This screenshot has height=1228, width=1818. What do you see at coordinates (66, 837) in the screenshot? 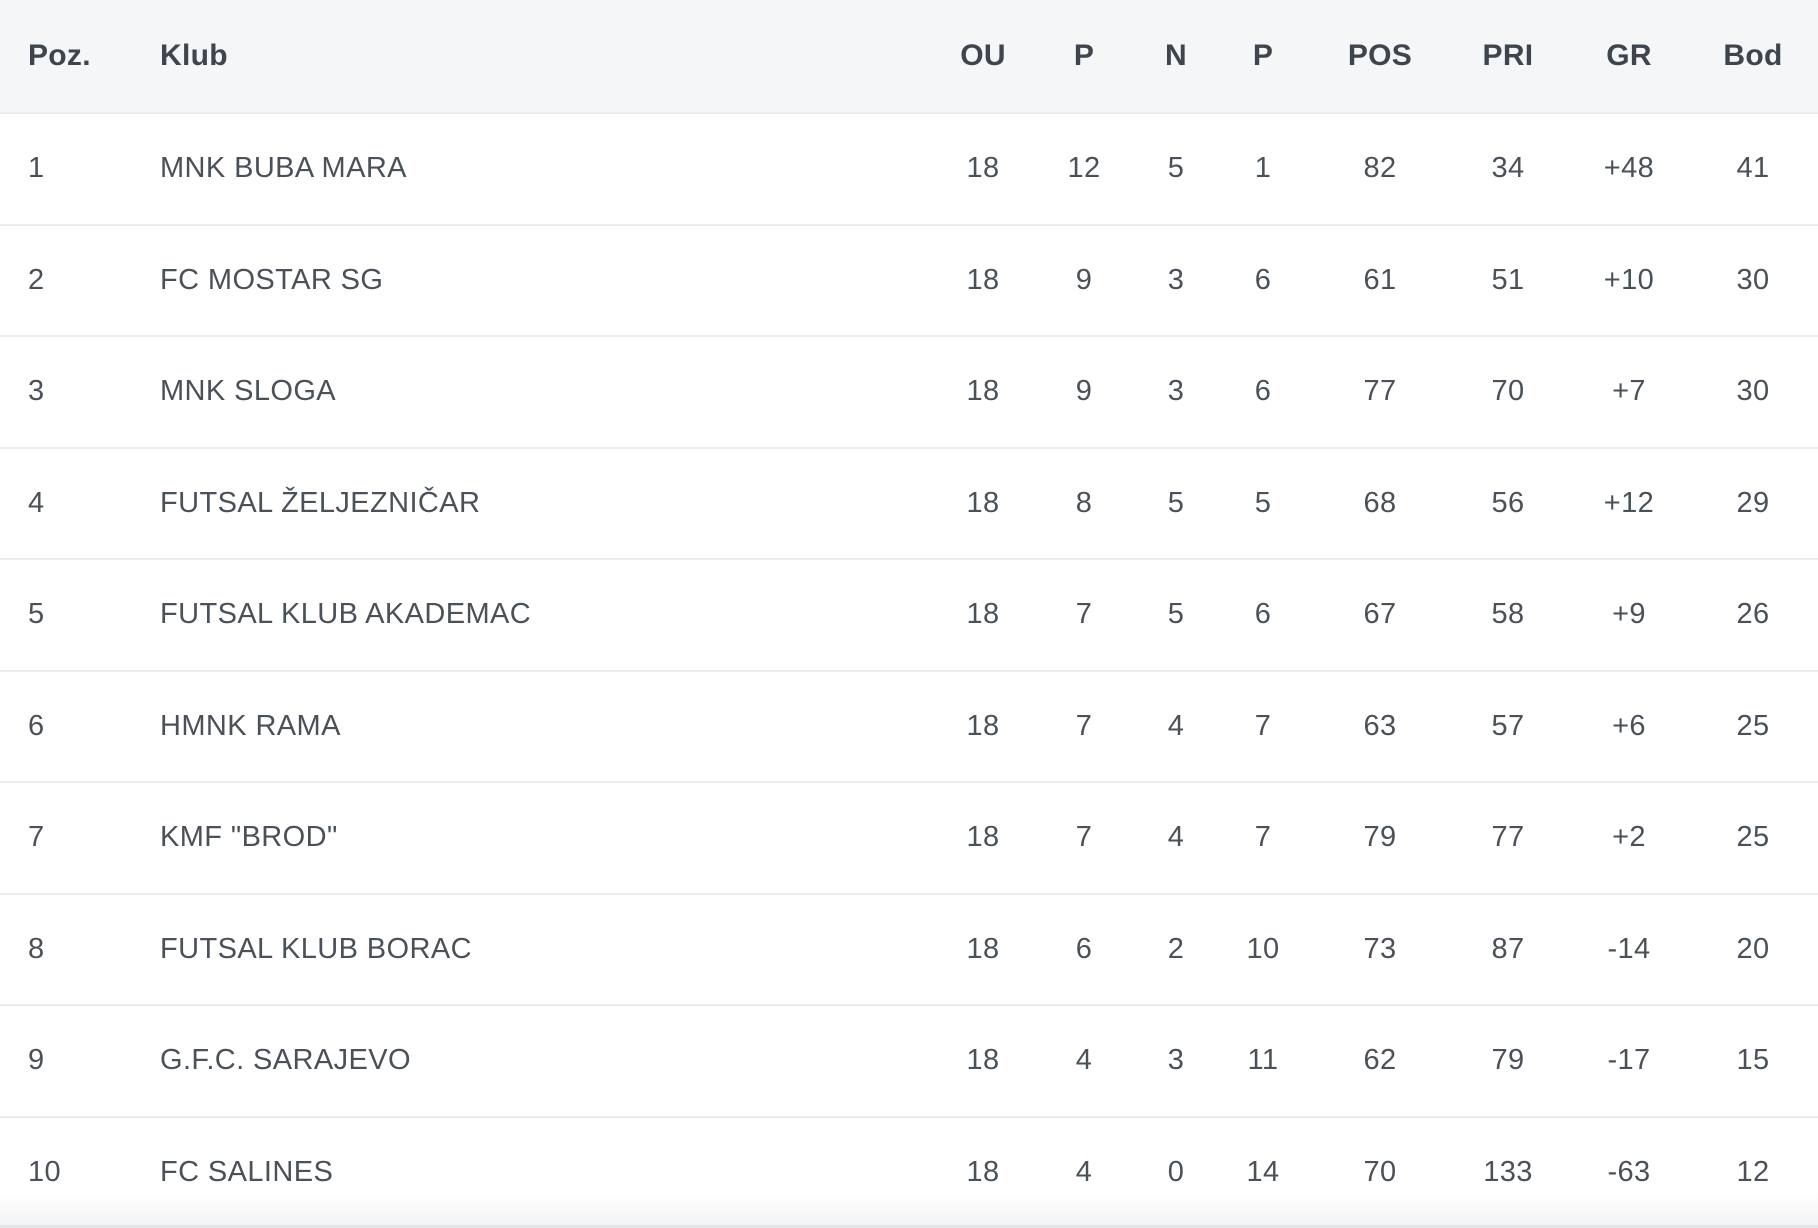
I see `cell-position: 7` at bounding box center [66, 837].